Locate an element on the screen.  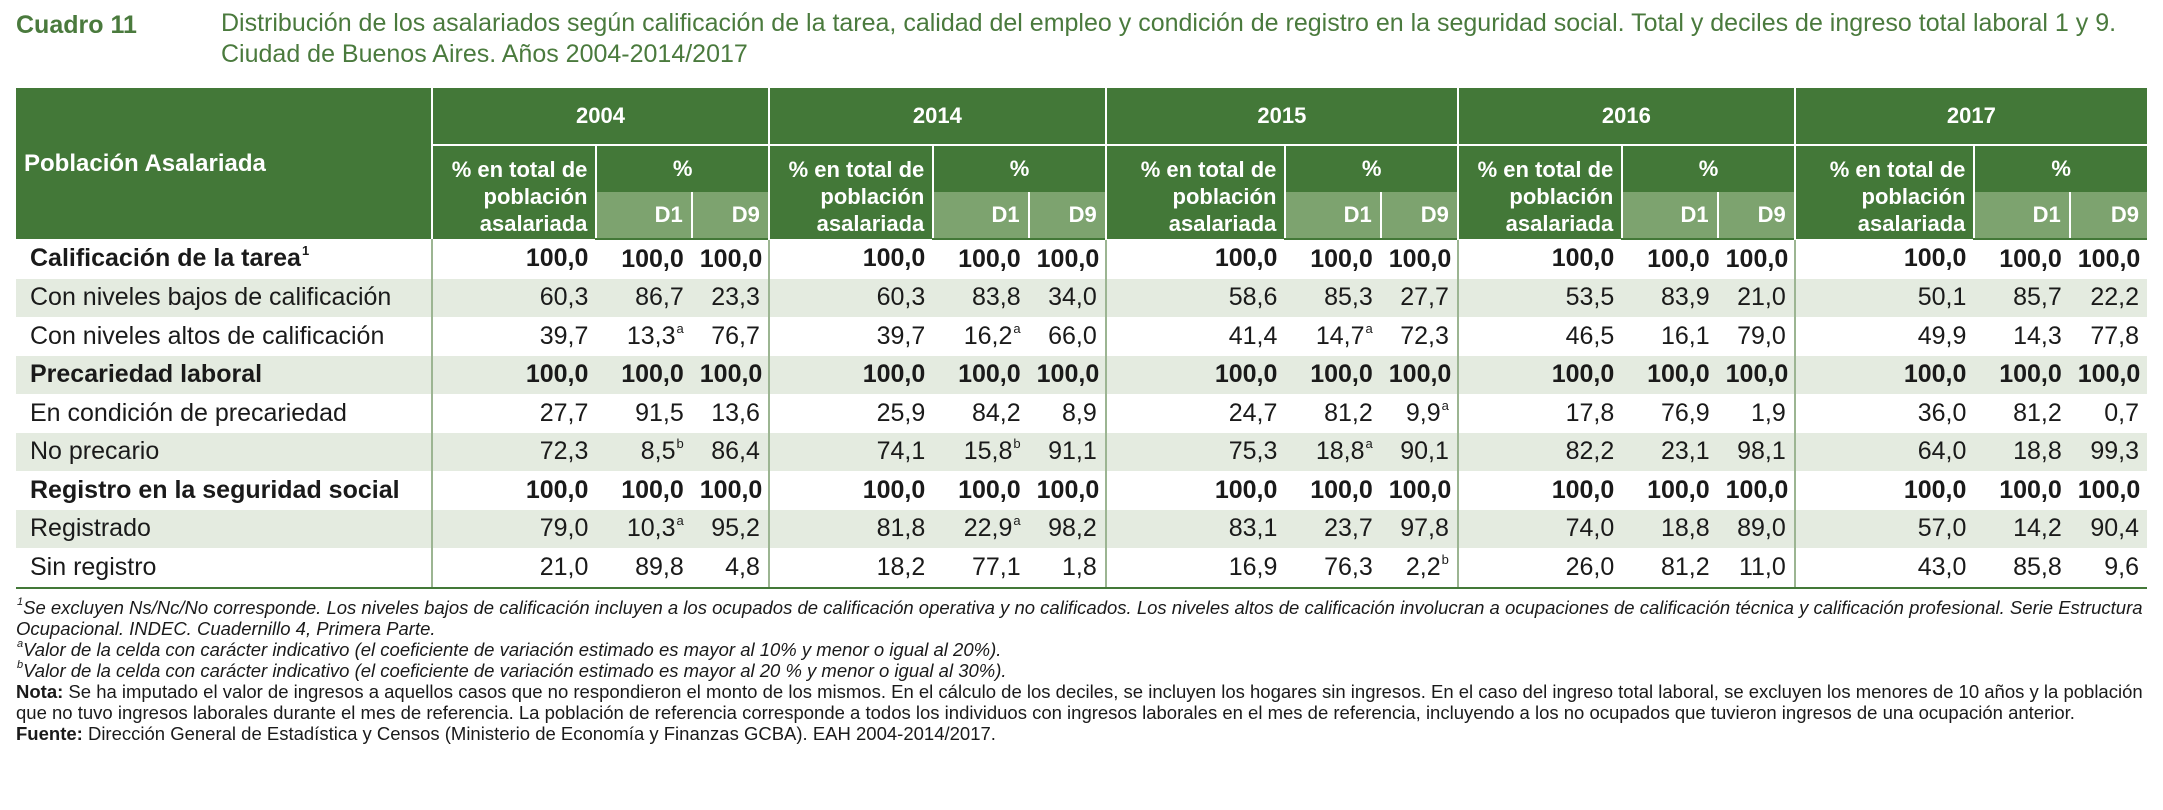
table-cell: 76,7 is located at coordinates (730, 336).